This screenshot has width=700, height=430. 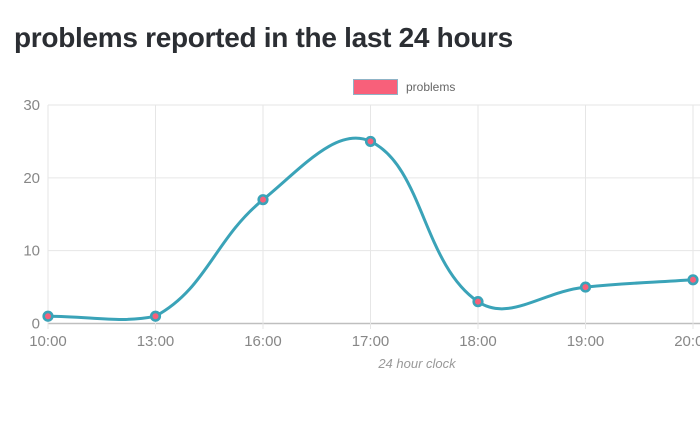 I want to click on legend-label: problems, so click(x=431, y=87).